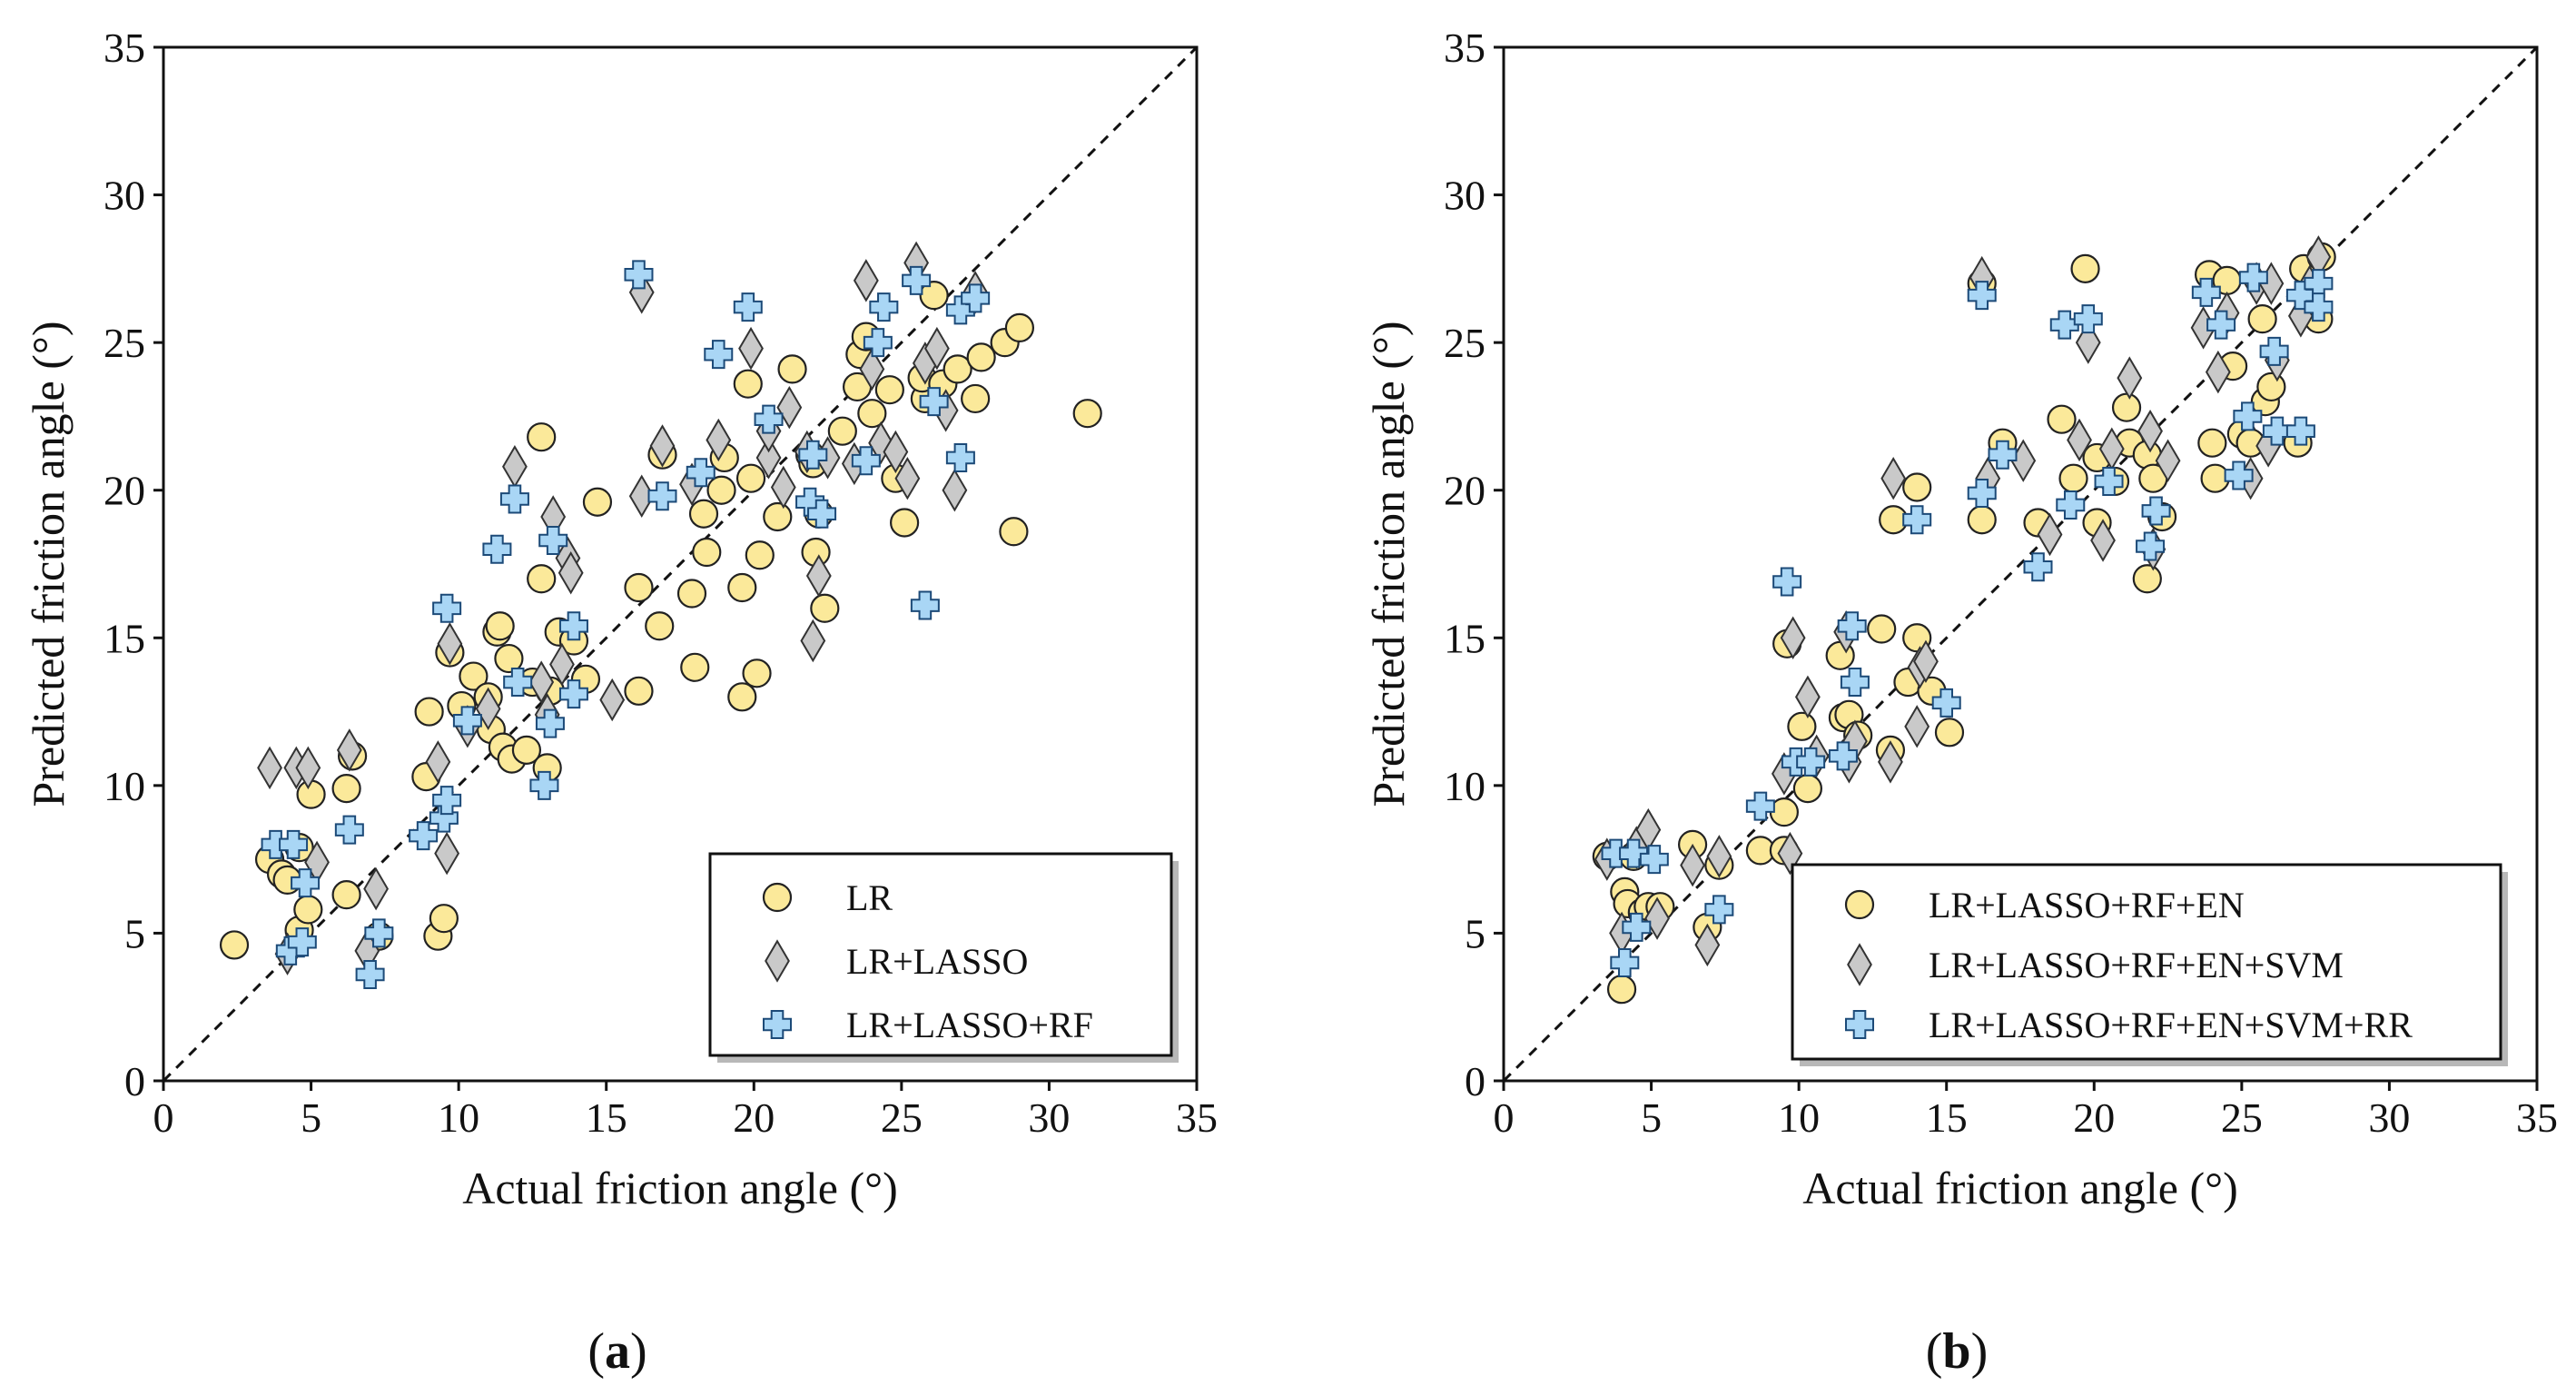  I want to click on legend-marker-diamond, so click(1859, 965).